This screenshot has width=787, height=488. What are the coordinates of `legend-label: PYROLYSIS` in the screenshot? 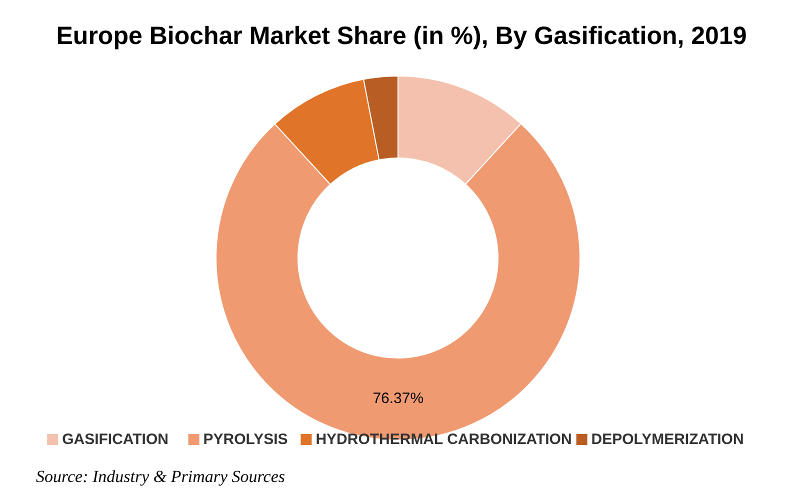 It's located at (245, 439).